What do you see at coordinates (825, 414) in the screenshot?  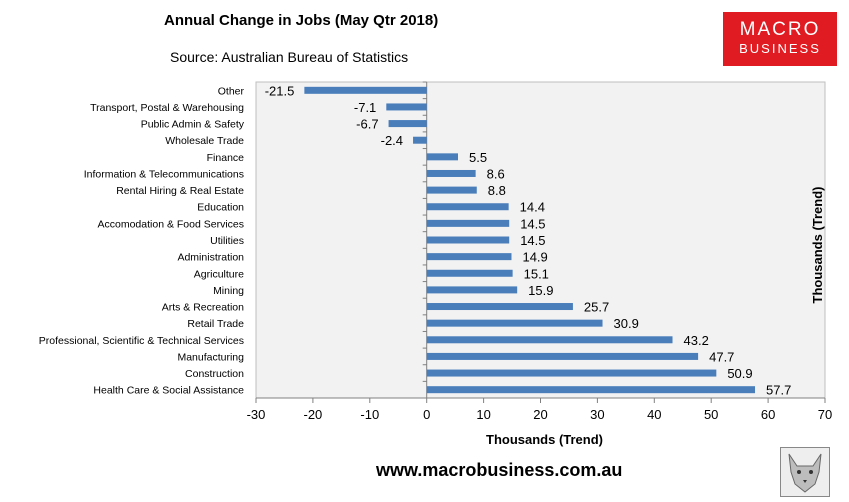 I see `x-tick-label: 70` at bounding box center [825, 414].